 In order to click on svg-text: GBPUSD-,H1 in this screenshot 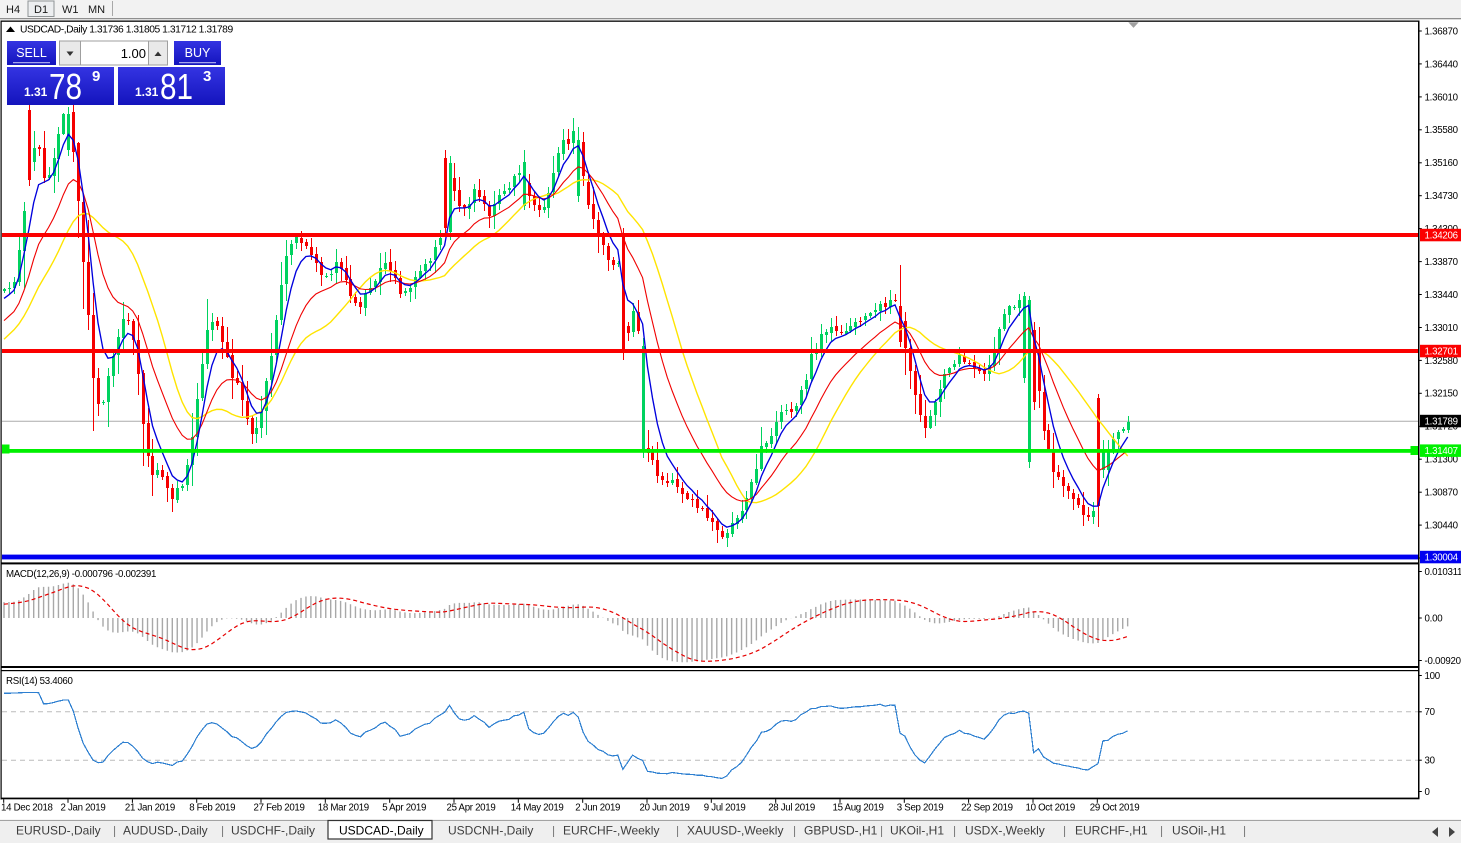, I will do `click(841, 831)`.